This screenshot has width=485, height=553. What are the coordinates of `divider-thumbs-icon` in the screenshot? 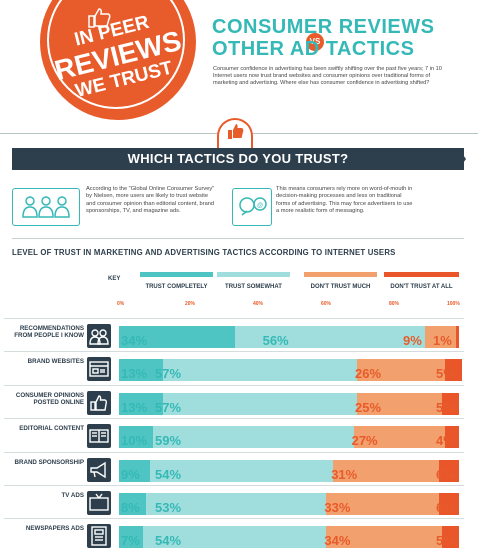 It's located at (235, 133).